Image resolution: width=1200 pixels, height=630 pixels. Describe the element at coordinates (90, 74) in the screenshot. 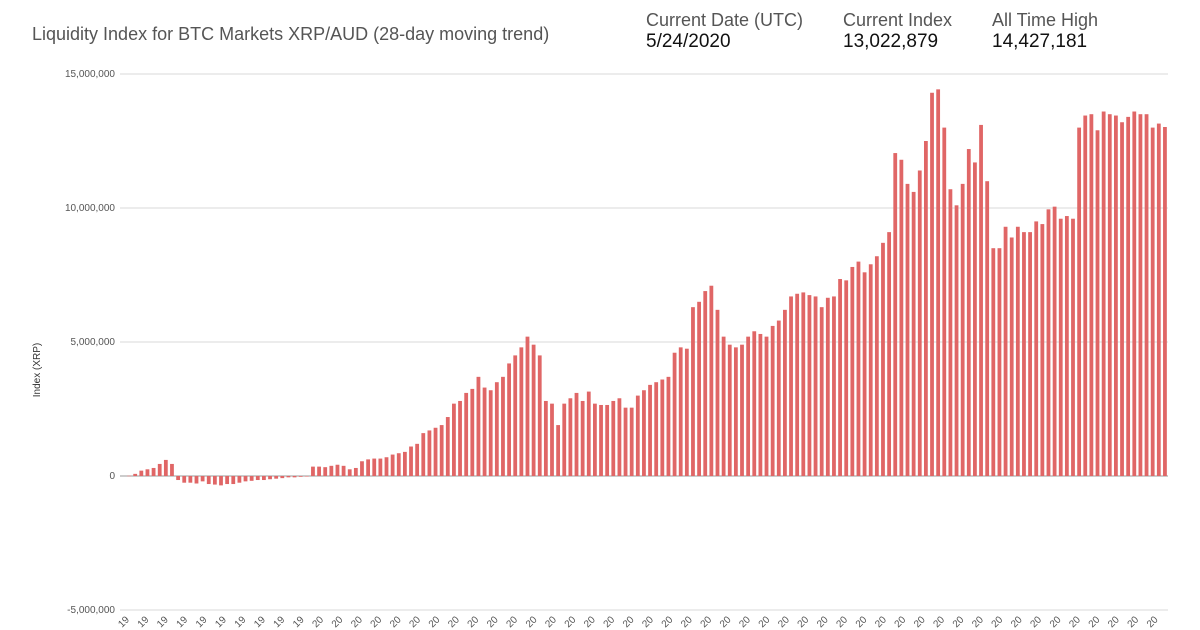

I see `y-tick-label: 15,000,000` at that location.